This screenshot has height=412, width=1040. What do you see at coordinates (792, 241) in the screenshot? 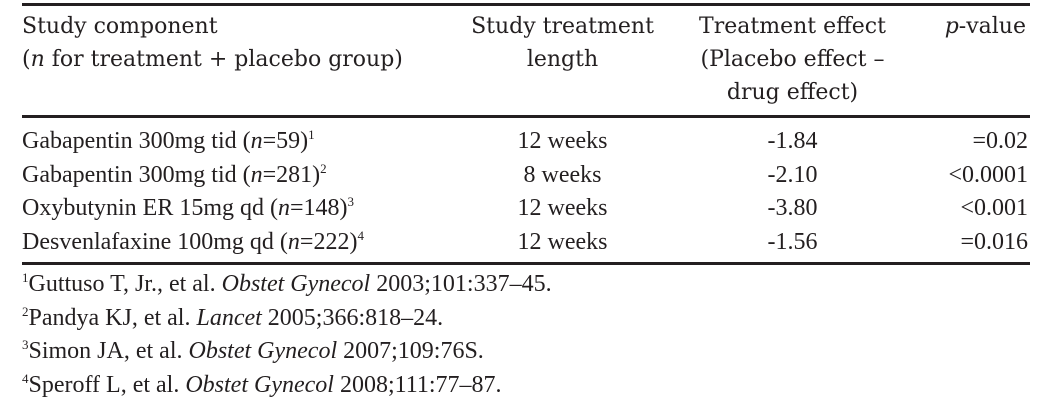
I see `treatment-effect-cell: -1.56` at bounding box center [792, 241].